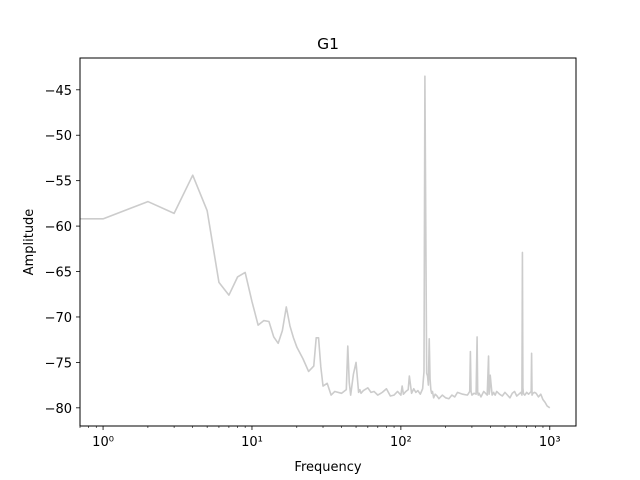 The height and width of the screenshot is (480, 640). I want to click on x-axis: 10⁰ 10¹ 10² 10³, so click(320, 438).